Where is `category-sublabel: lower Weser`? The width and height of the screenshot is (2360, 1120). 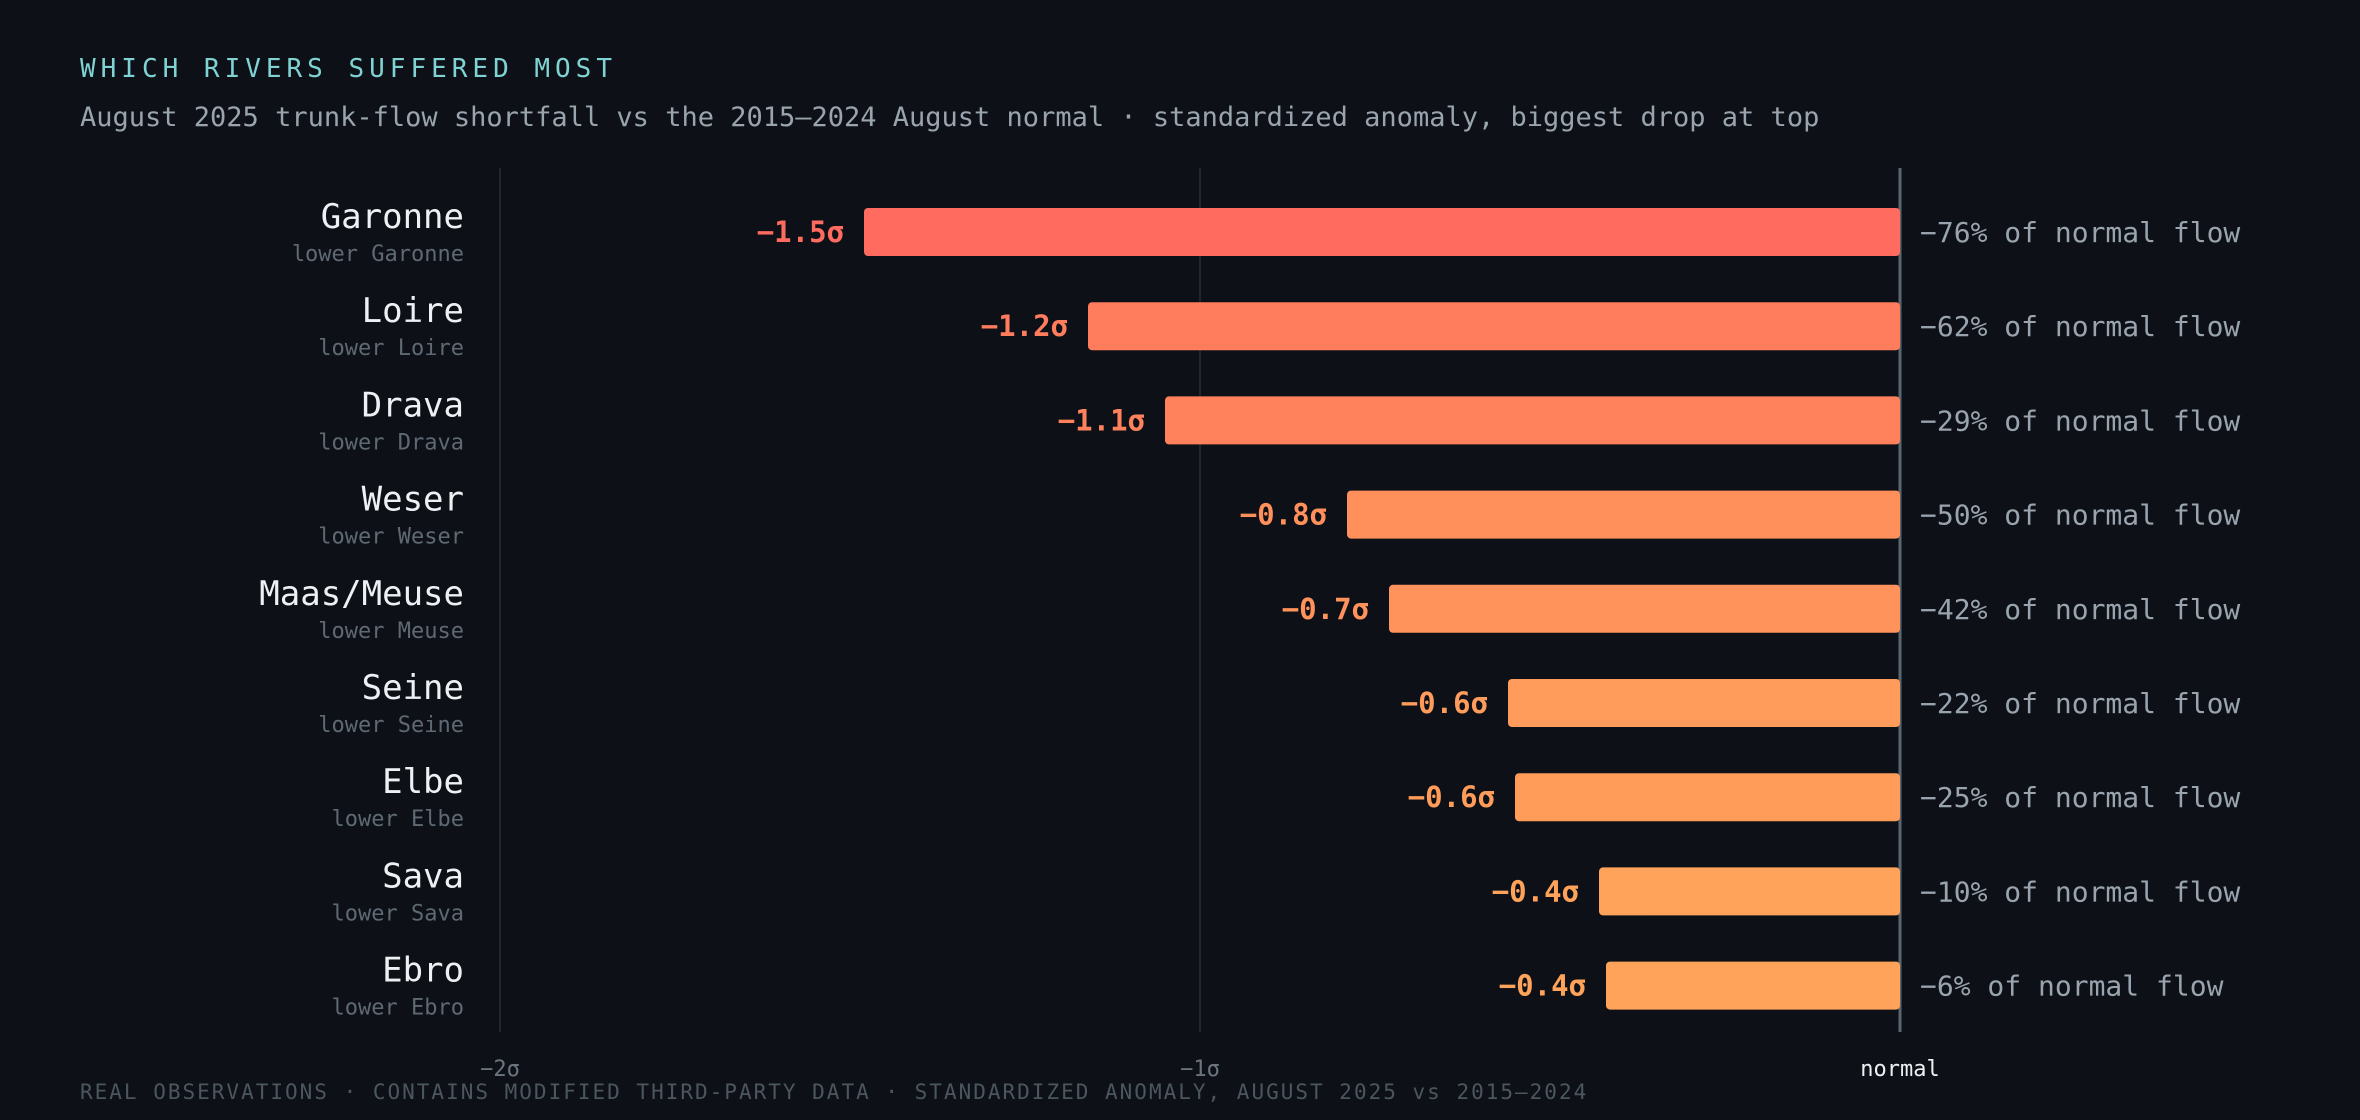 category-sublabel: lower Weser is located at coordinates (391, 537).